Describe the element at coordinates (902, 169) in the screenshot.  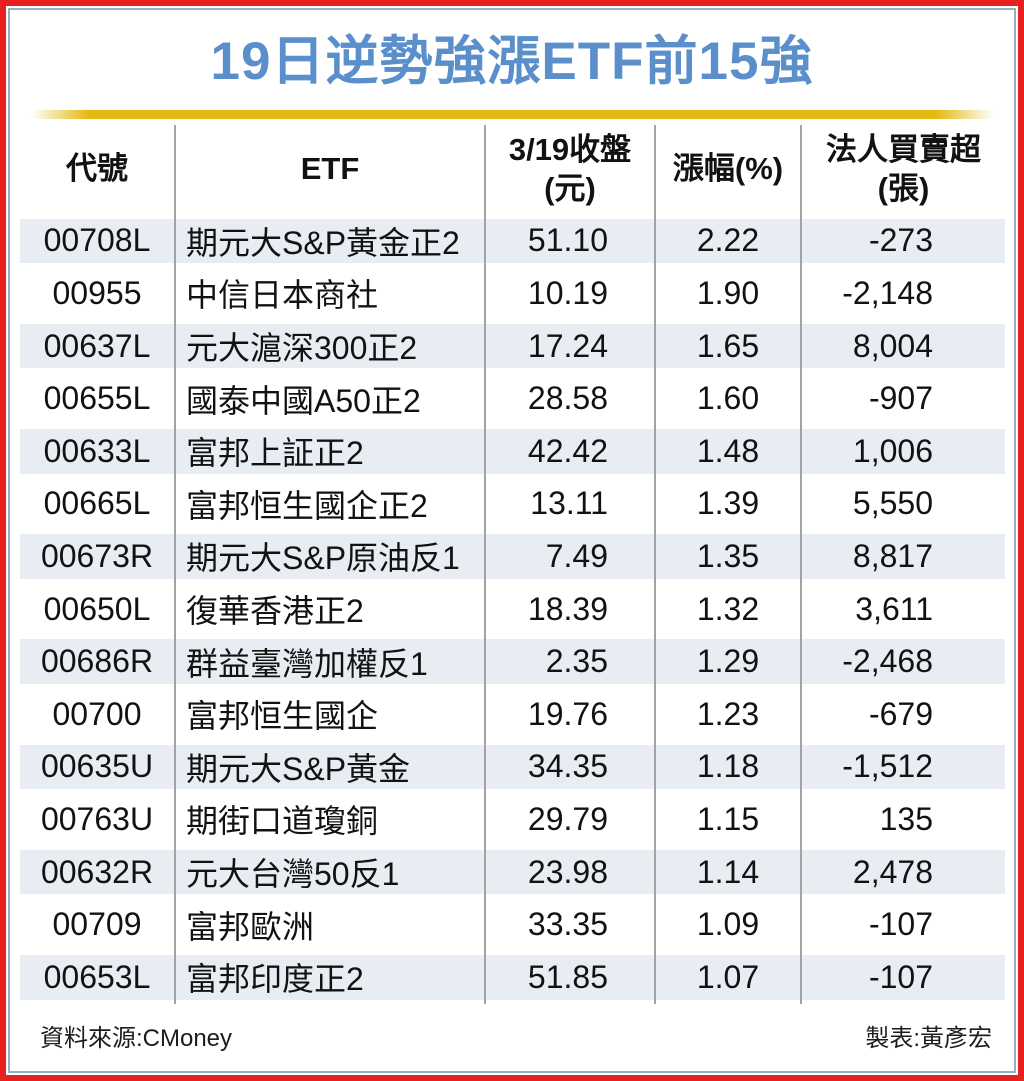
I see `header-institutional-net: 法人買賣超 (張)` at that location.